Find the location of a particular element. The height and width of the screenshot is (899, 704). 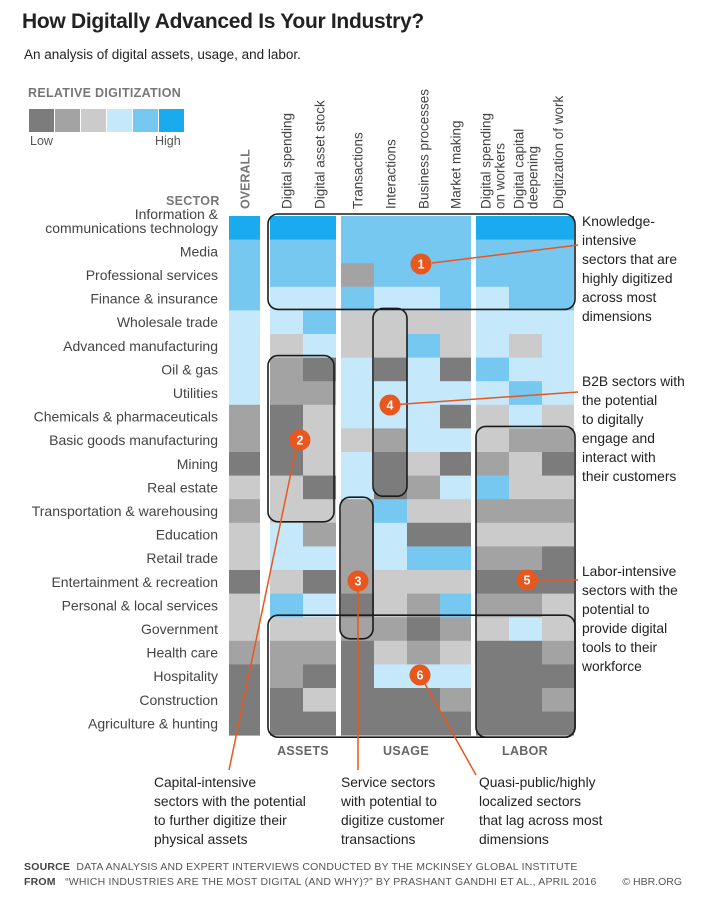

column-header: Digital spending is located at coordinates (287, 161).